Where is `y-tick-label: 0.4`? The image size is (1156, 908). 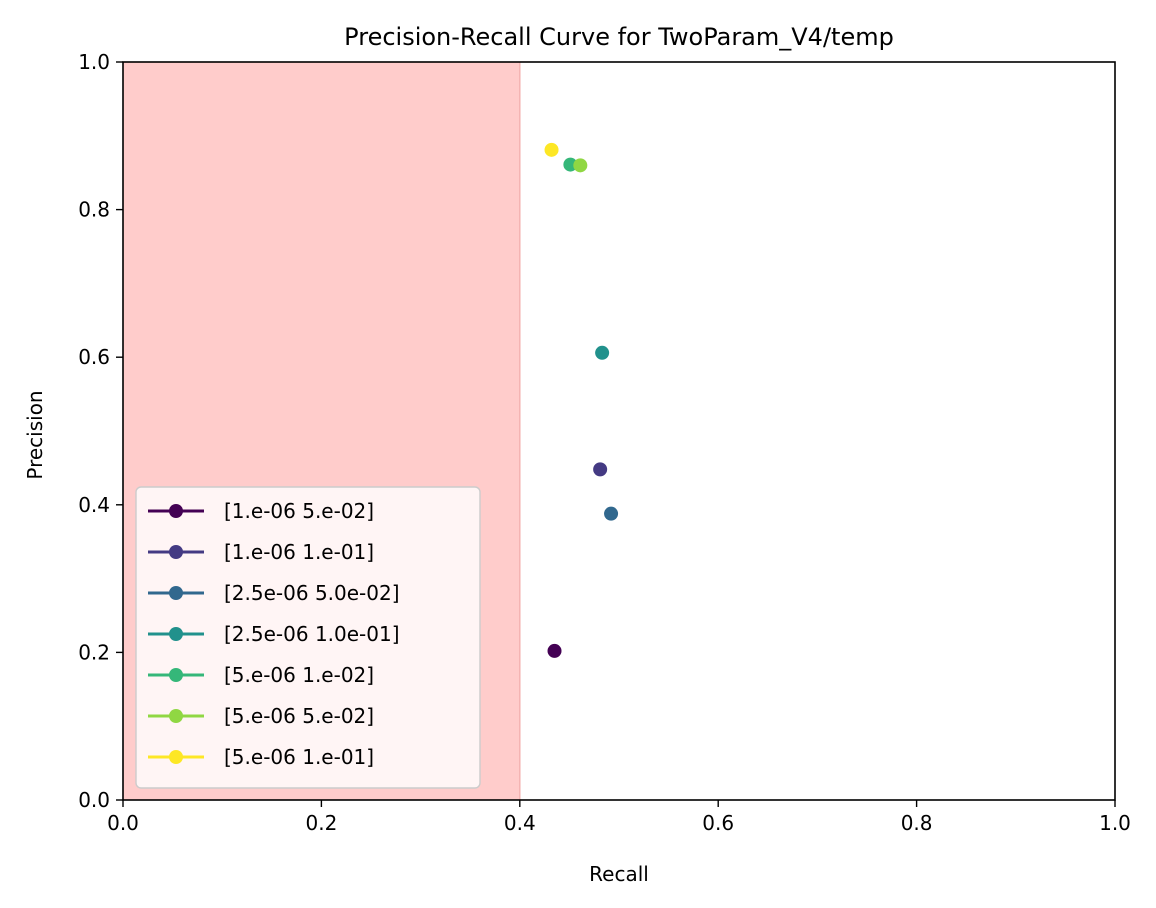
y-tick-label: 0.4 is located at coordinates (94, 505).